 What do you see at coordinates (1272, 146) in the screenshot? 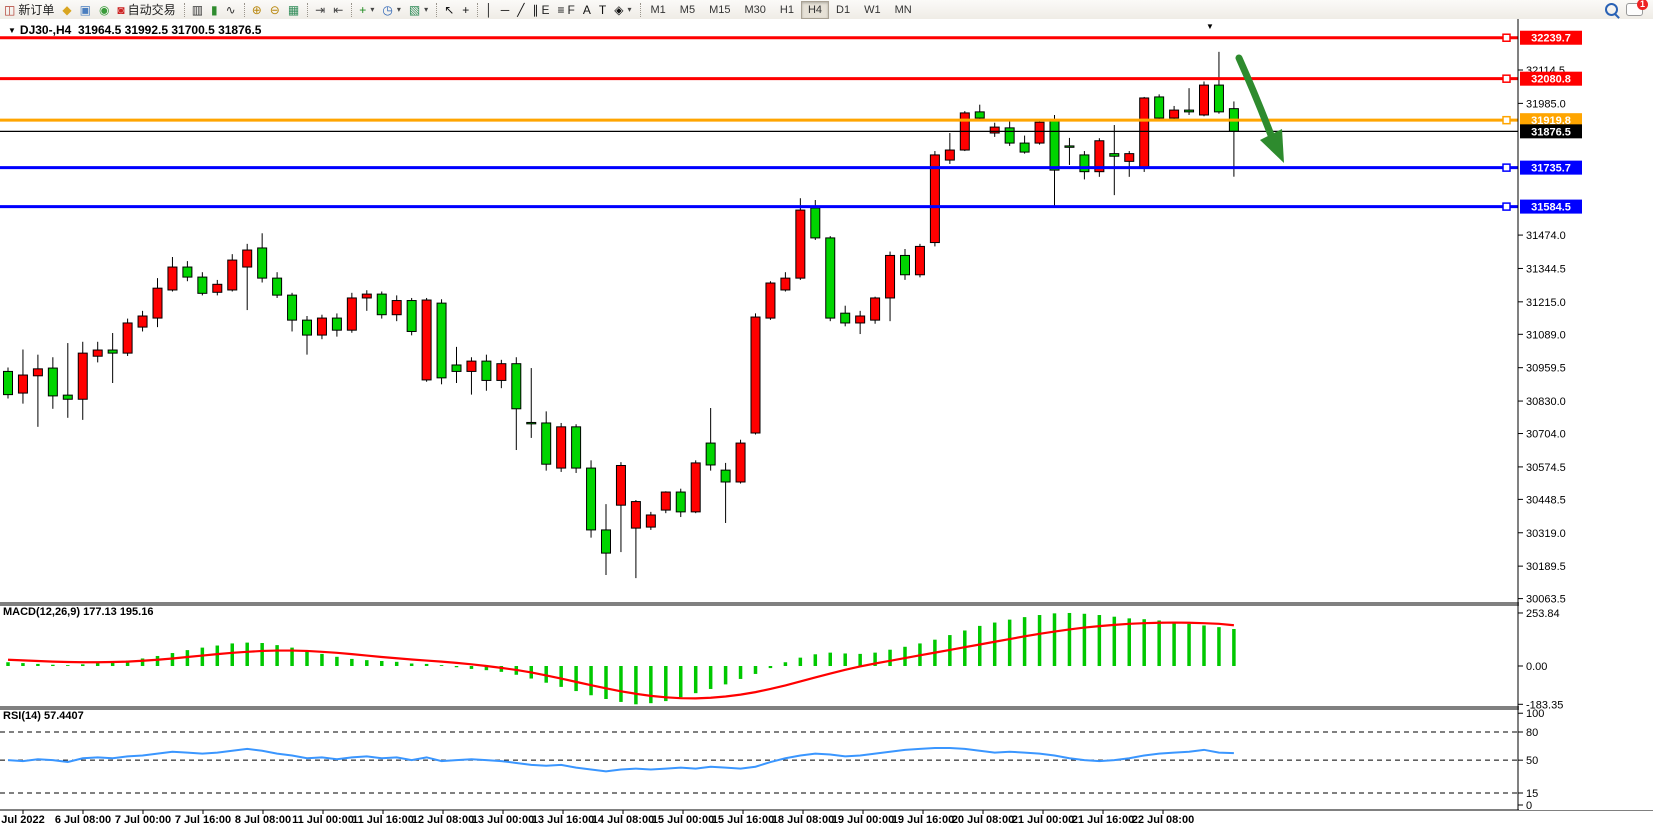
I see `sell-direction-arrow-head` at bounding box center [1272, 146].